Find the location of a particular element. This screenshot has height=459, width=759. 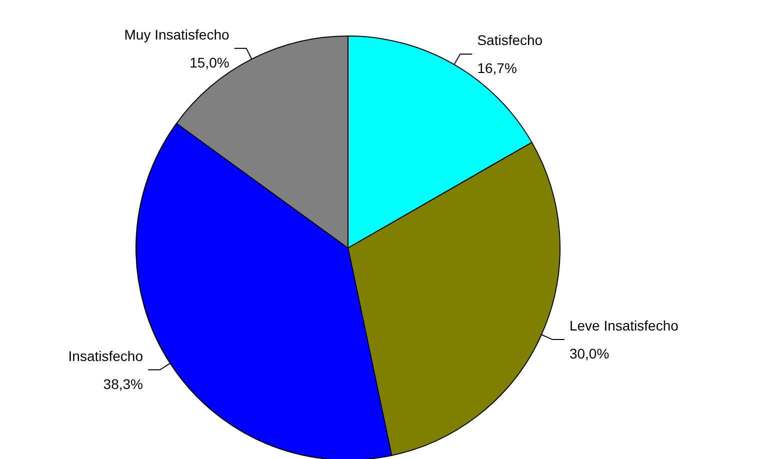

slice-label: Leve Insatisfecho is located at coordinates (624, 326).